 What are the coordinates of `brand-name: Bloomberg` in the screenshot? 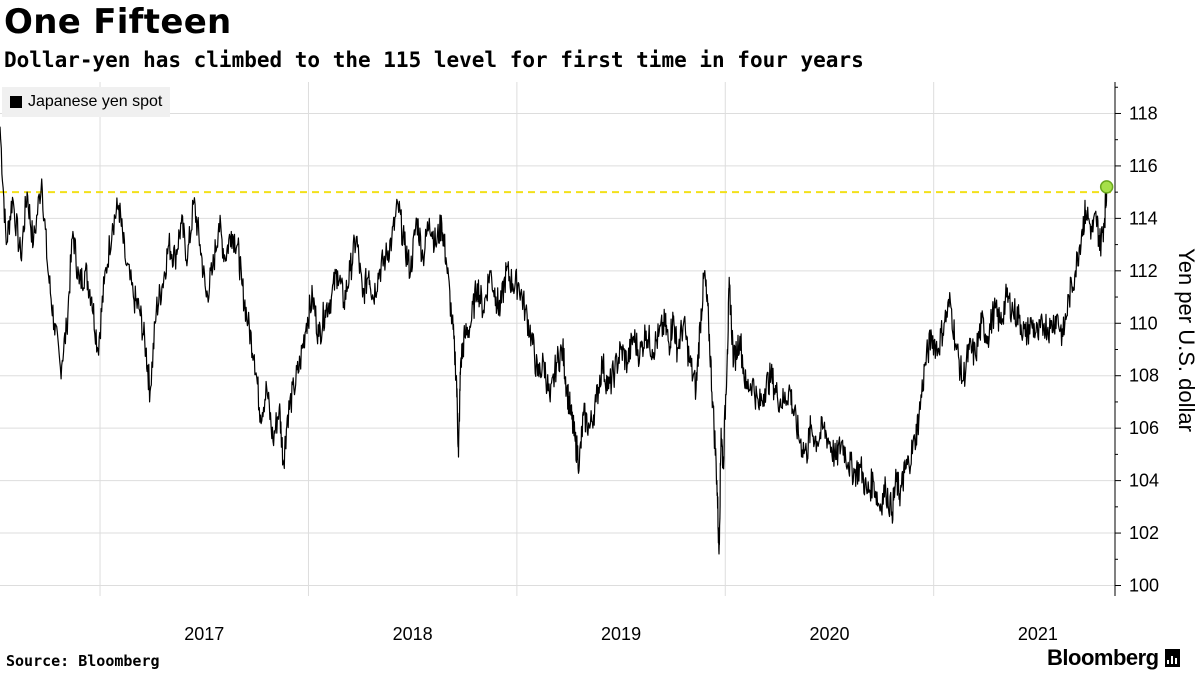 It's located at (1103, 657).